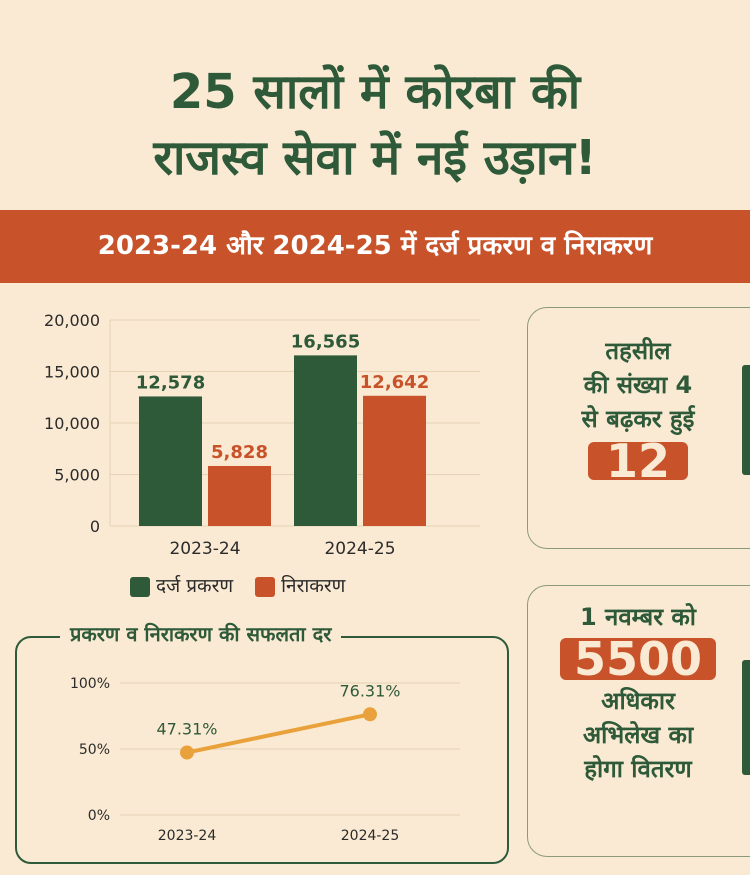  I want to click on series-line, so click(278, 733).